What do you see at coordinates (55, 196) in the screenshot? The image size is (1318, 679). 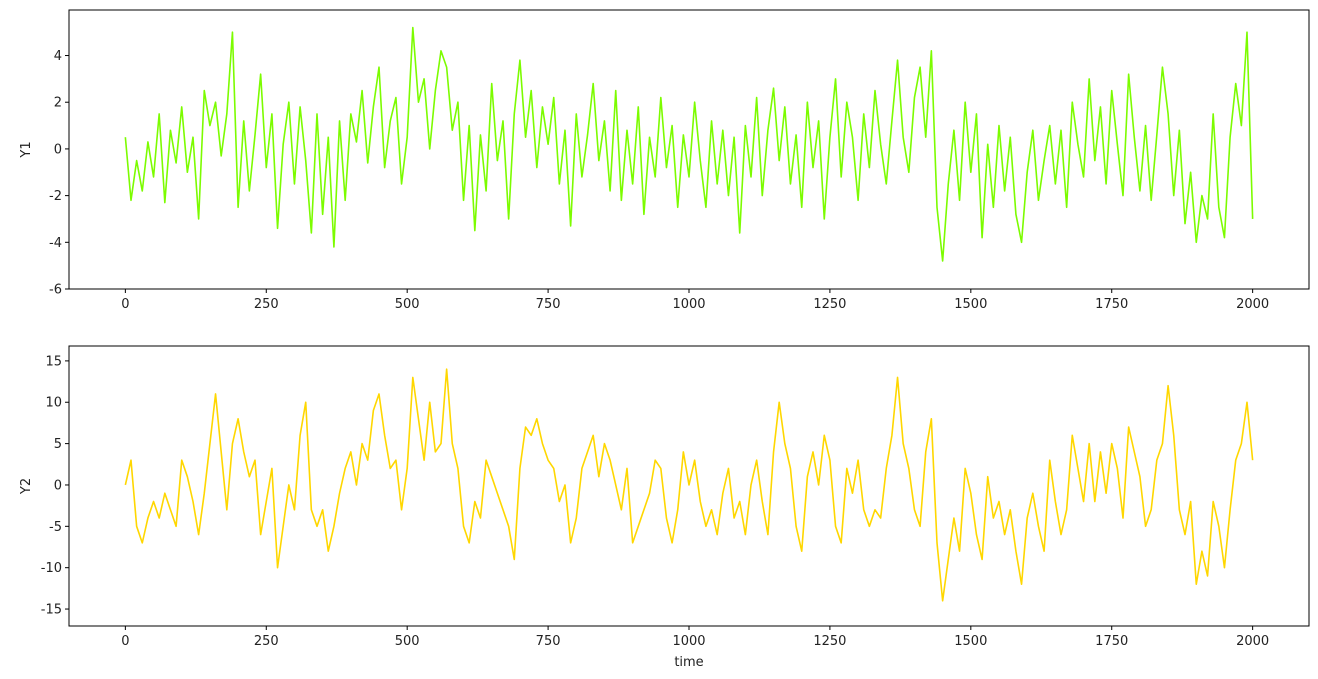 I see `y-tick-label: -2` at bounding box center [55, 196].